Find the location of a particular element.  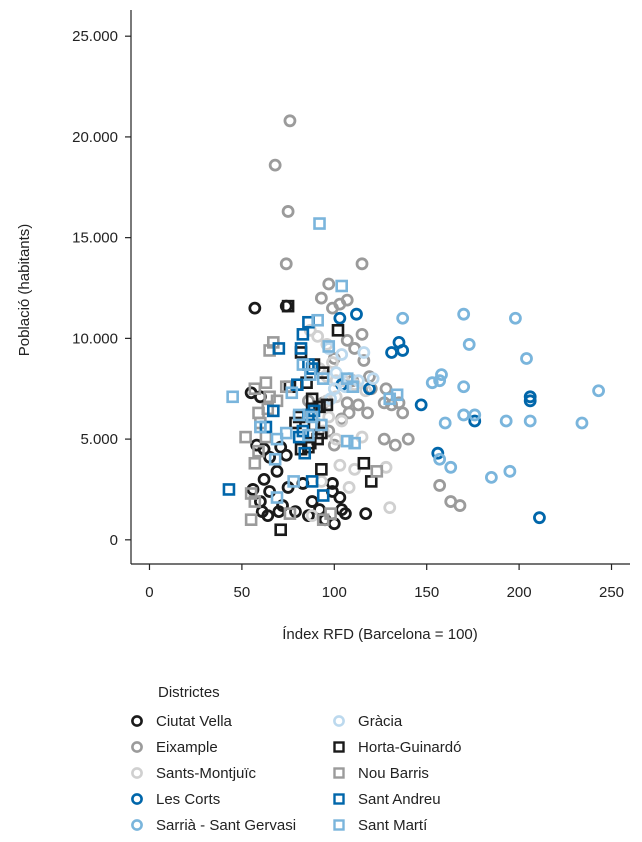

legend-item-sarria-sant-gervasi: Sarrià - Sant Gervasi is located at coordinates (213, 825).